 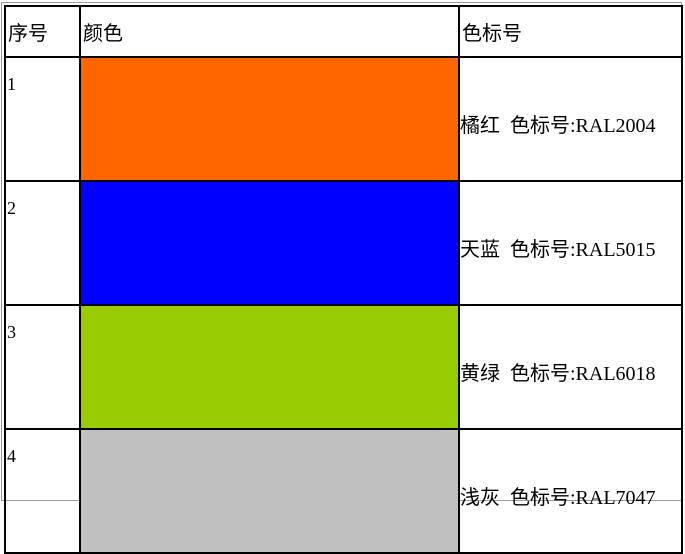 I want to click on code-cell: 橘红 色标号:RAL2004, so click(x=570, y=119).